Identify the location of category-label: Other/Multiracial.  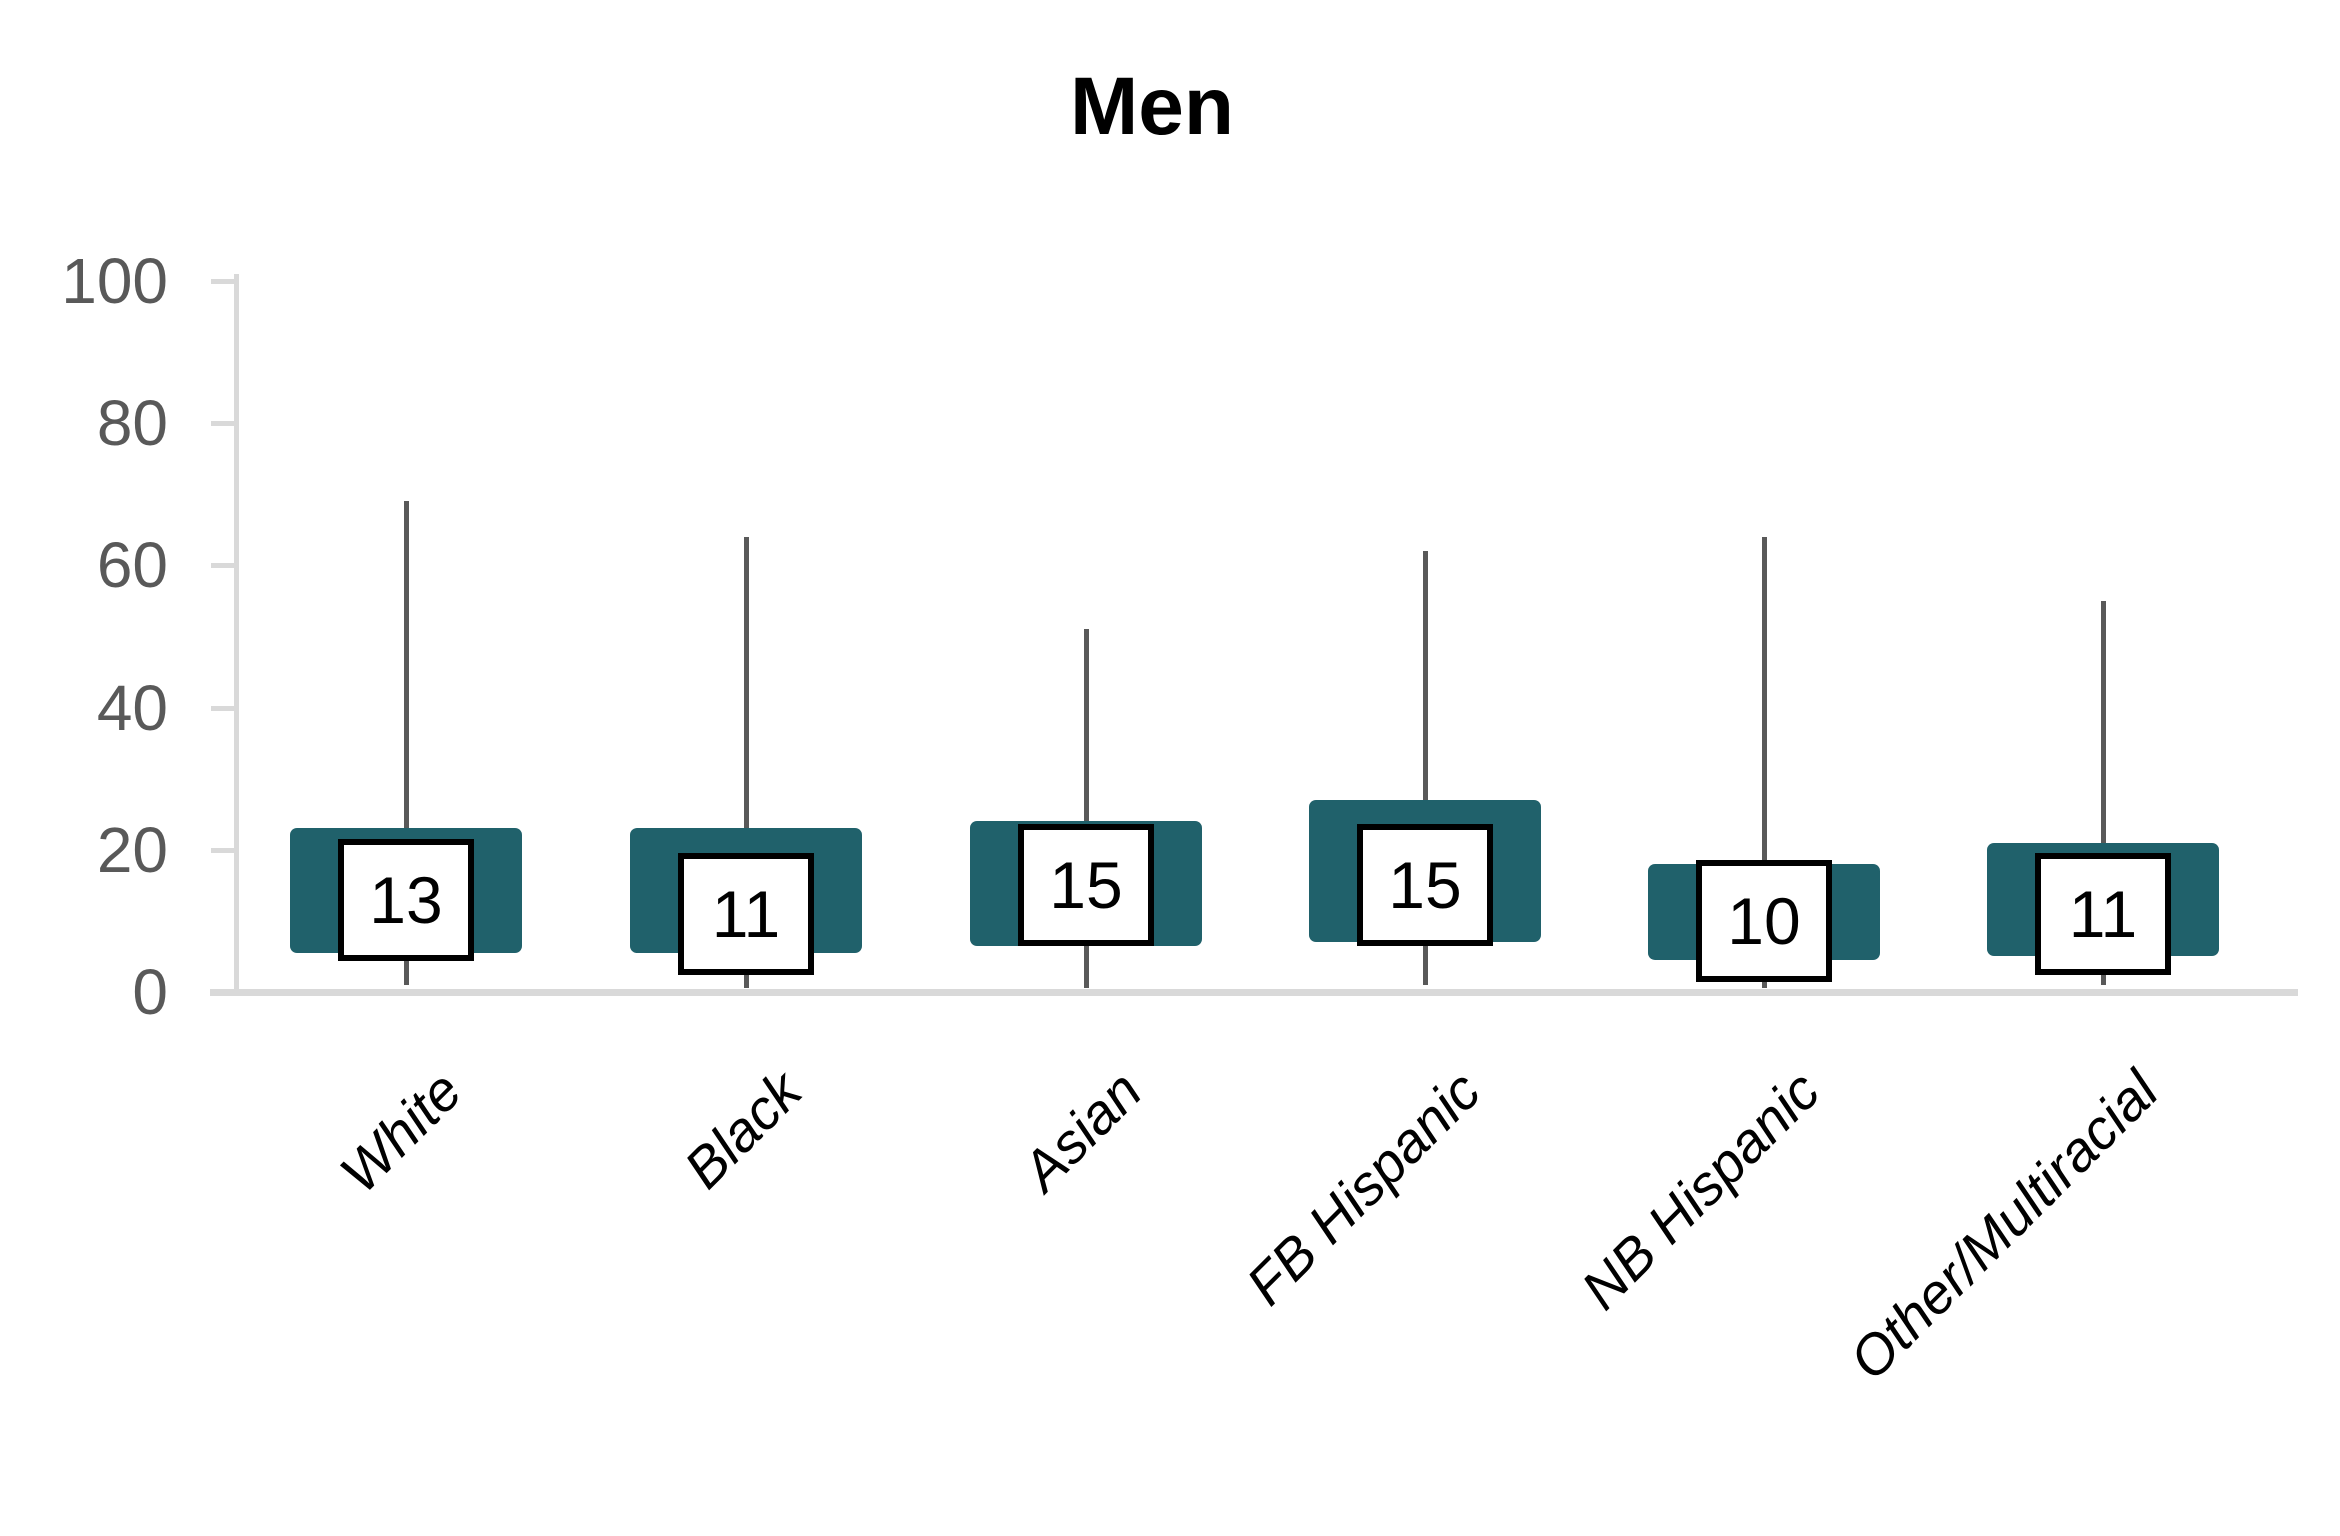
(2004, 1225).